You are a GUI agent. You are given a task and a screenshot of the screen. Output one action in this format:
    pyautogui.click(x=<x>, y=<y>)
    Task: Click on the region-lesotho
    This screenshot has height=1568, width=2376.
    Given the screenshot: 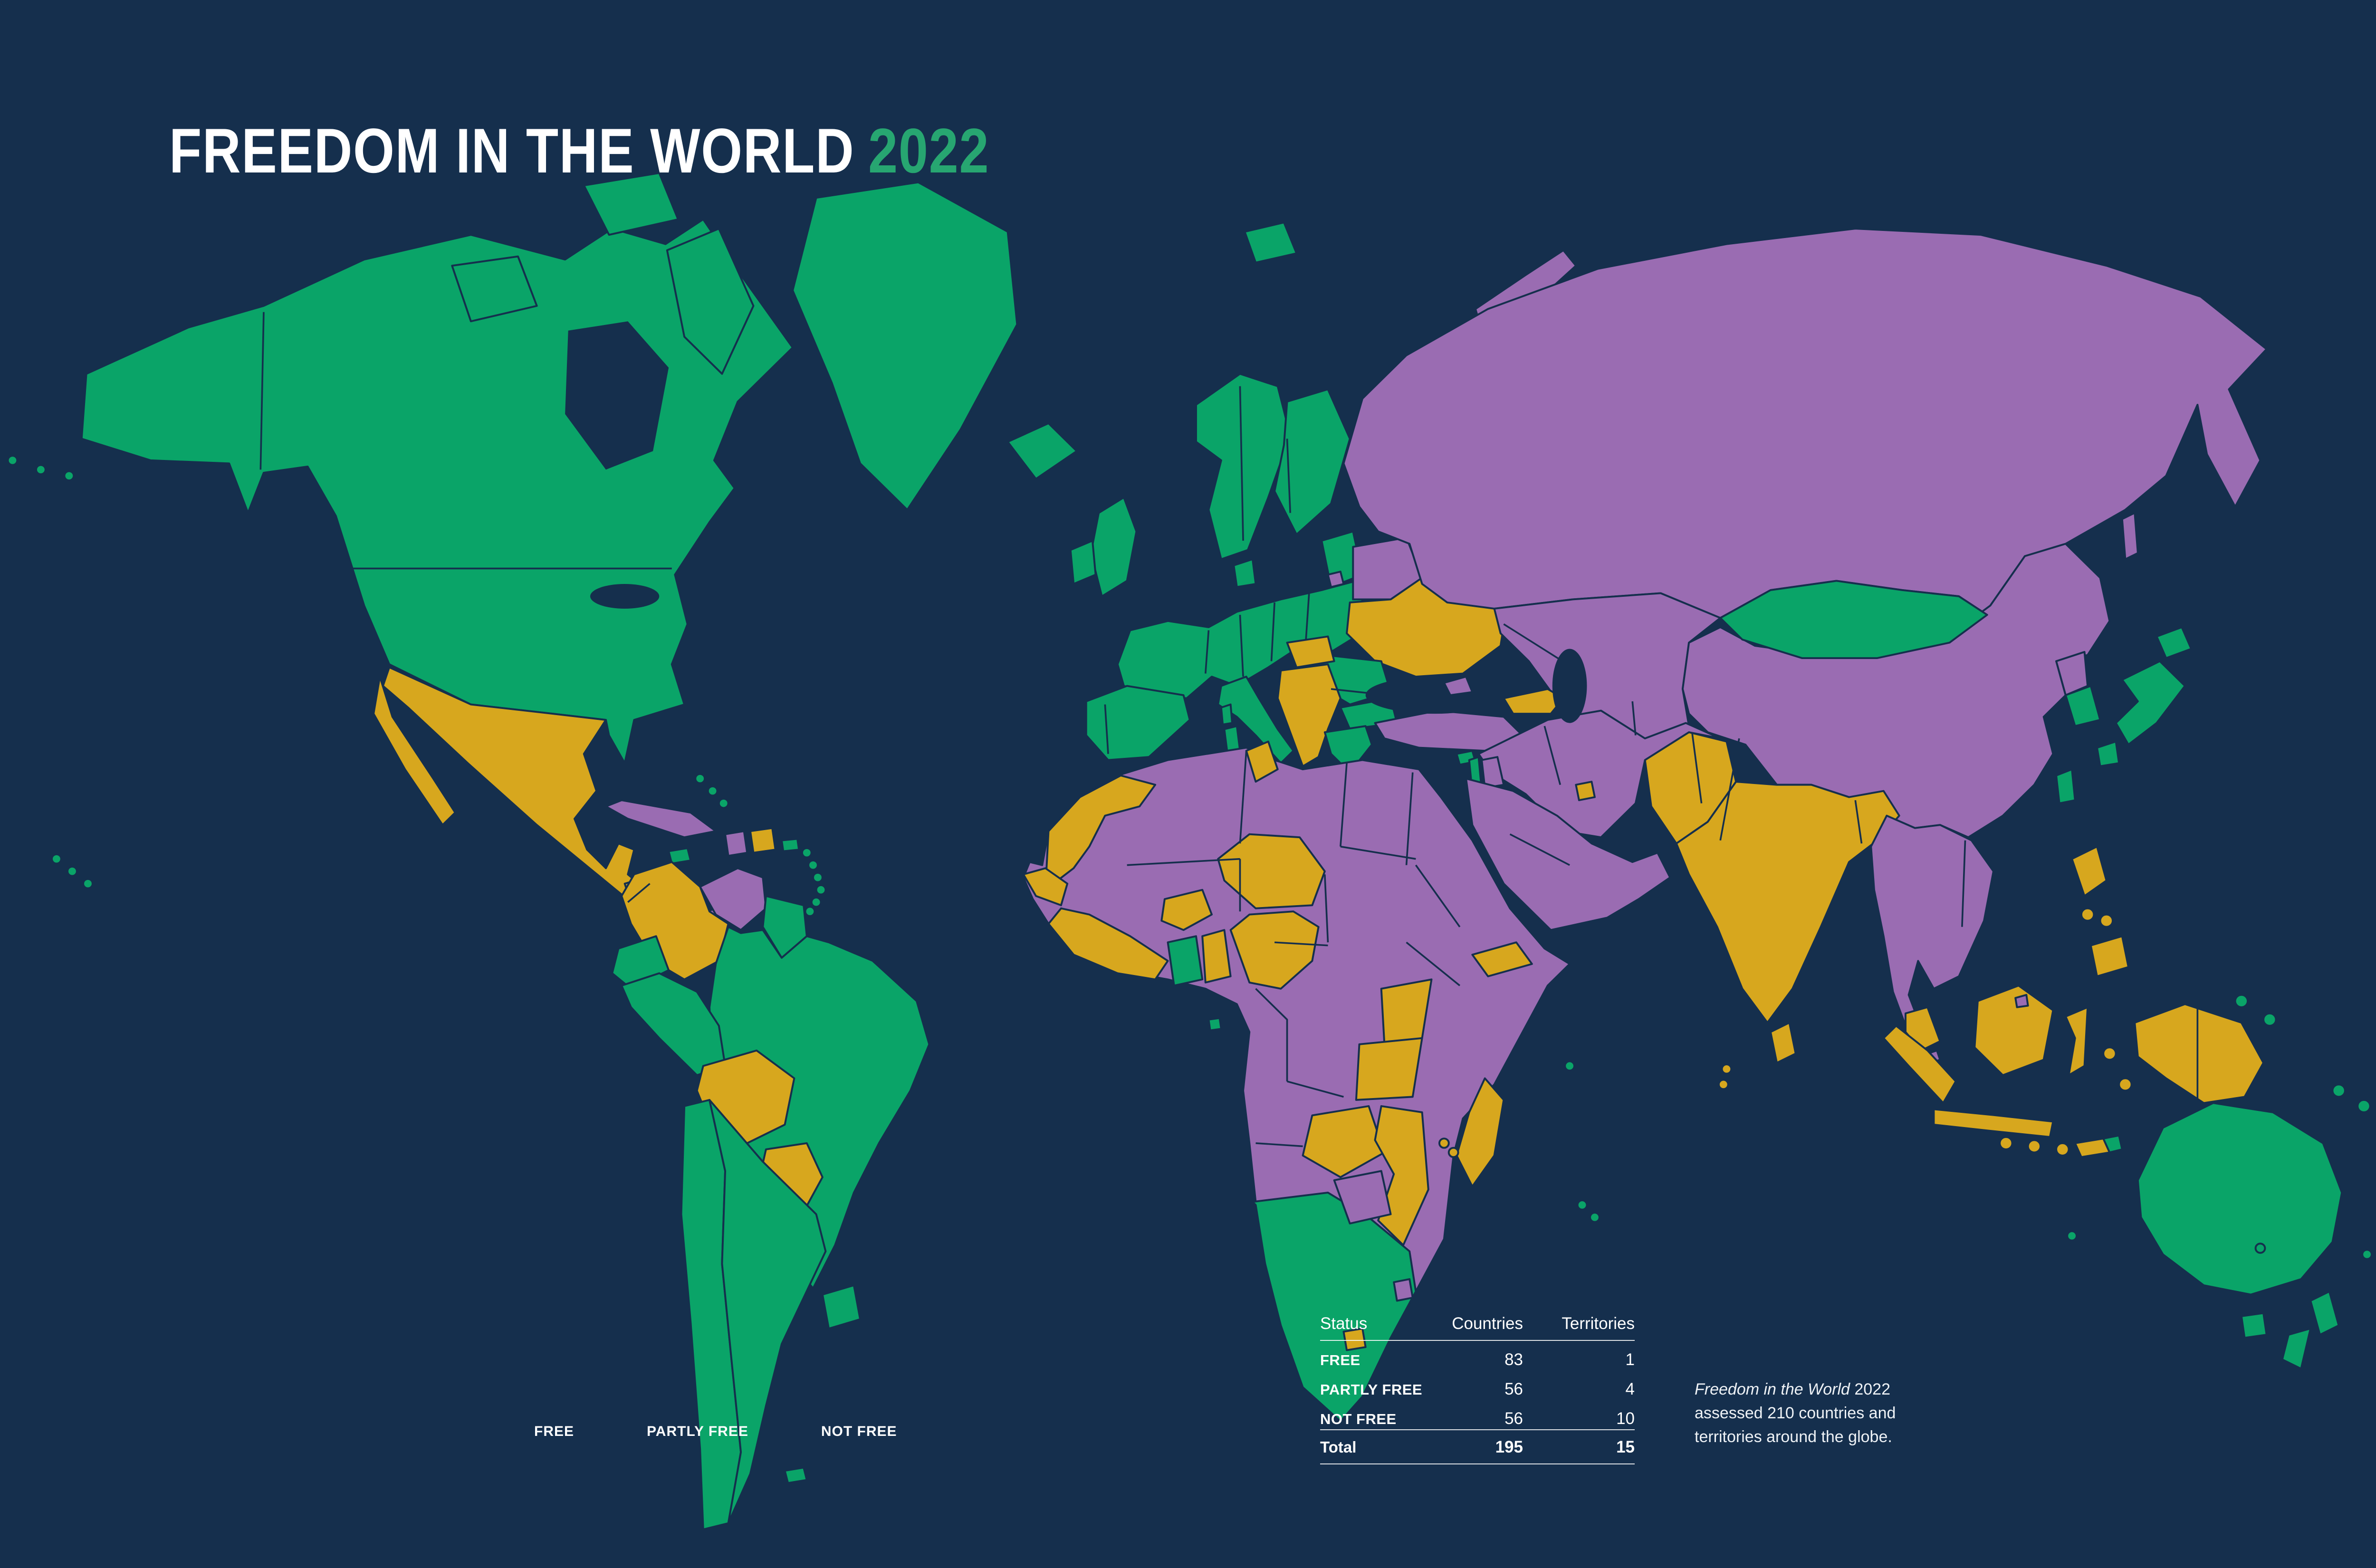 What is the action you would take?
    pyautogui.click(x=1354, y=1340)
    